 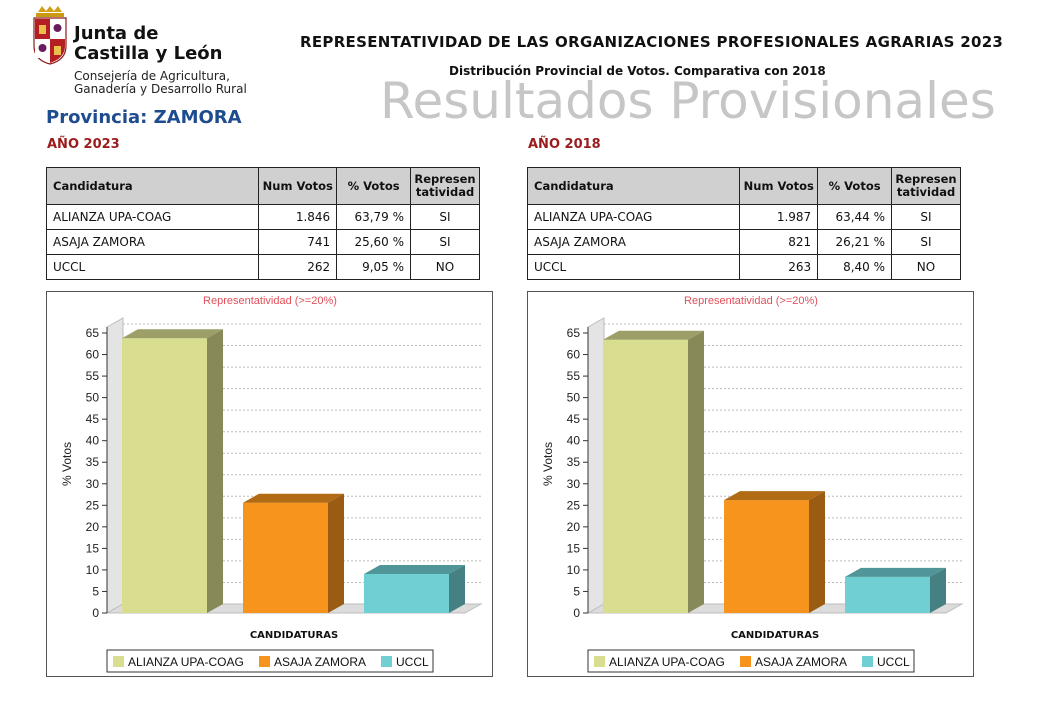 I want to click on y-tick-label: 50, so click(x=574, y=398).